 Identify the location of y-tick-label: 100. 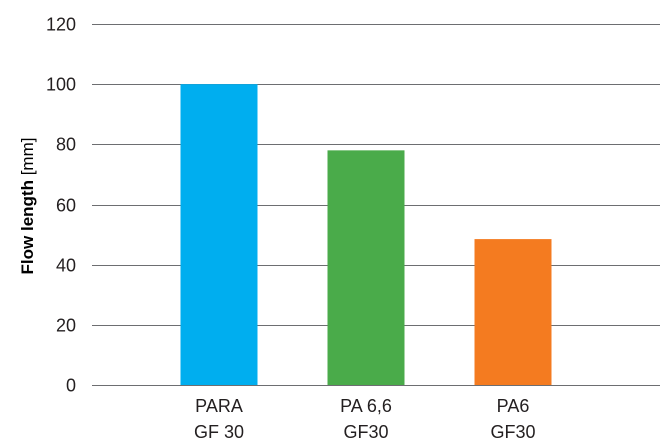
(61, 85).